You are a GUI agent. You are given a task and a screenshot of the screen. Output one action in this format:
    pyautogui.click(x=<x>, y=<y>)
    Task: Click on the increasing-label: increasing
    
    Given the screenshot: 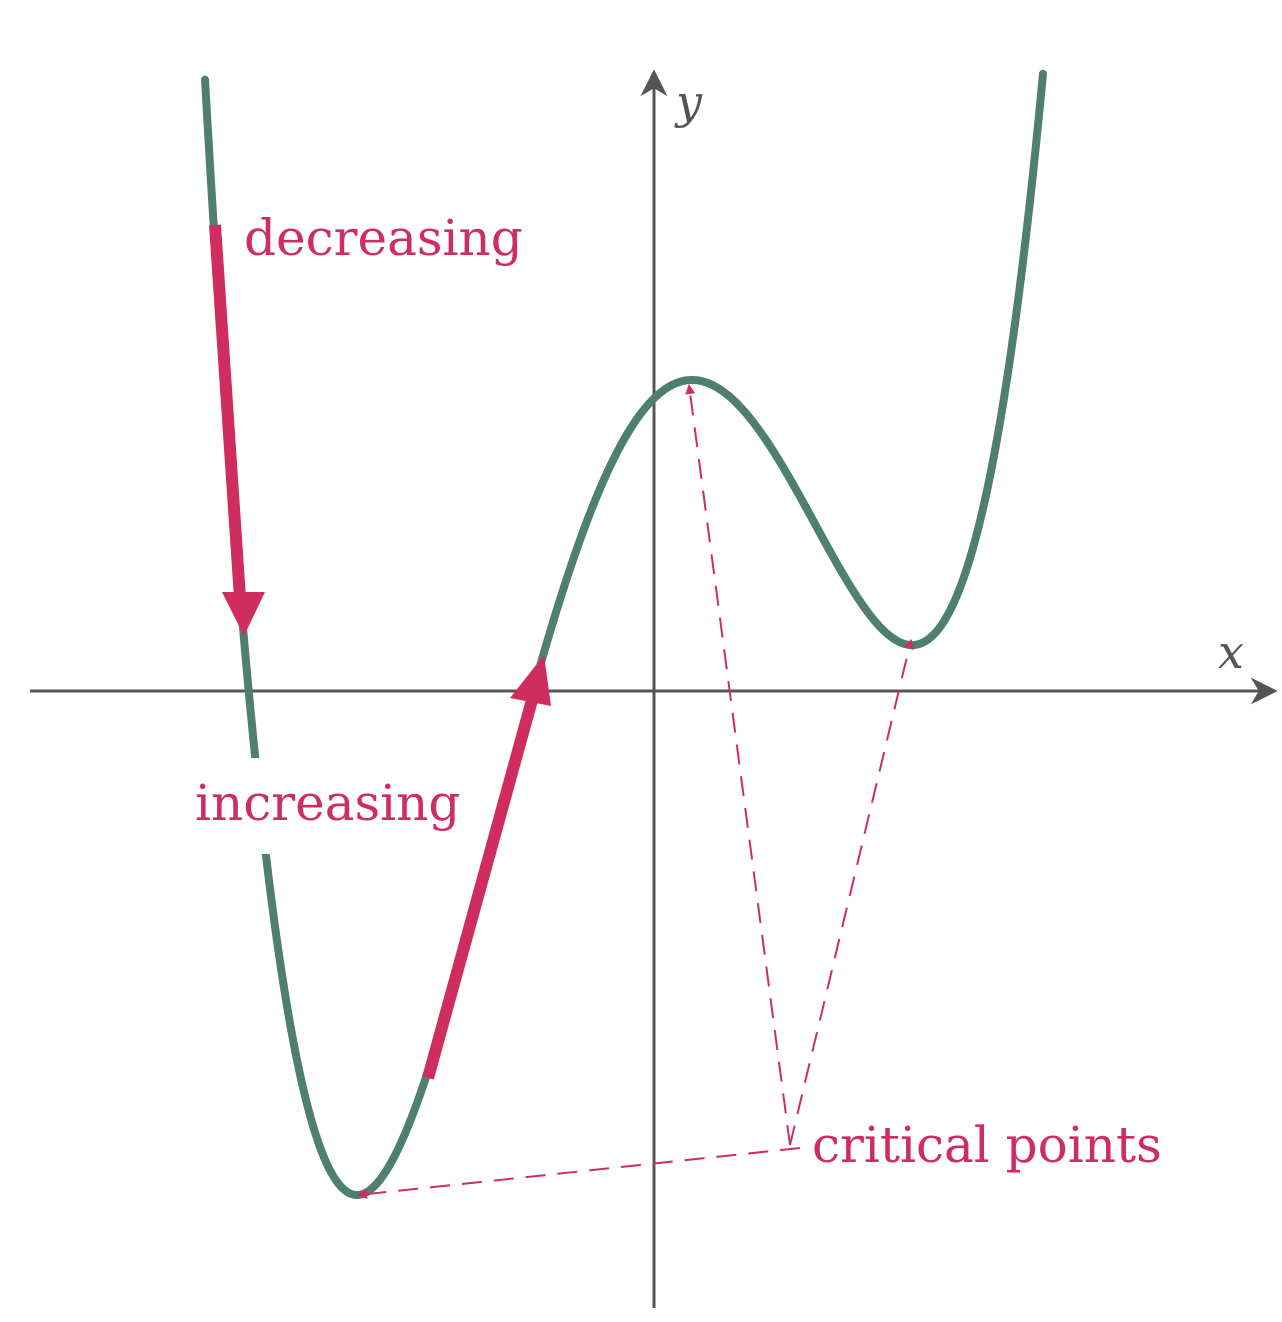 What is the action you would take?
    pyautogui.click(x=327, y=803)
    